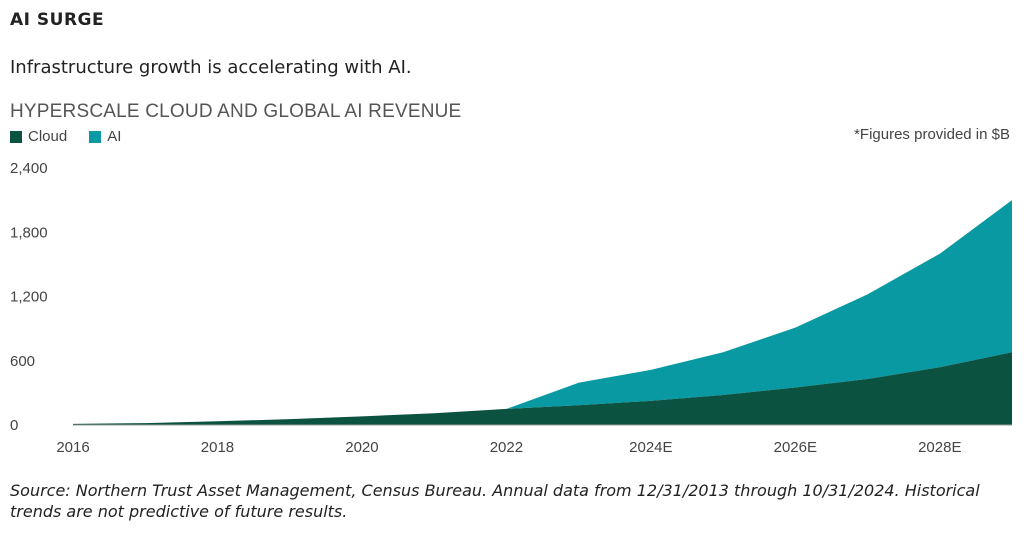  What do you see at coordinates (795, 447) in the screenshot?
I see `x-tick-label: 2026E` at bounding box center [795, 447].